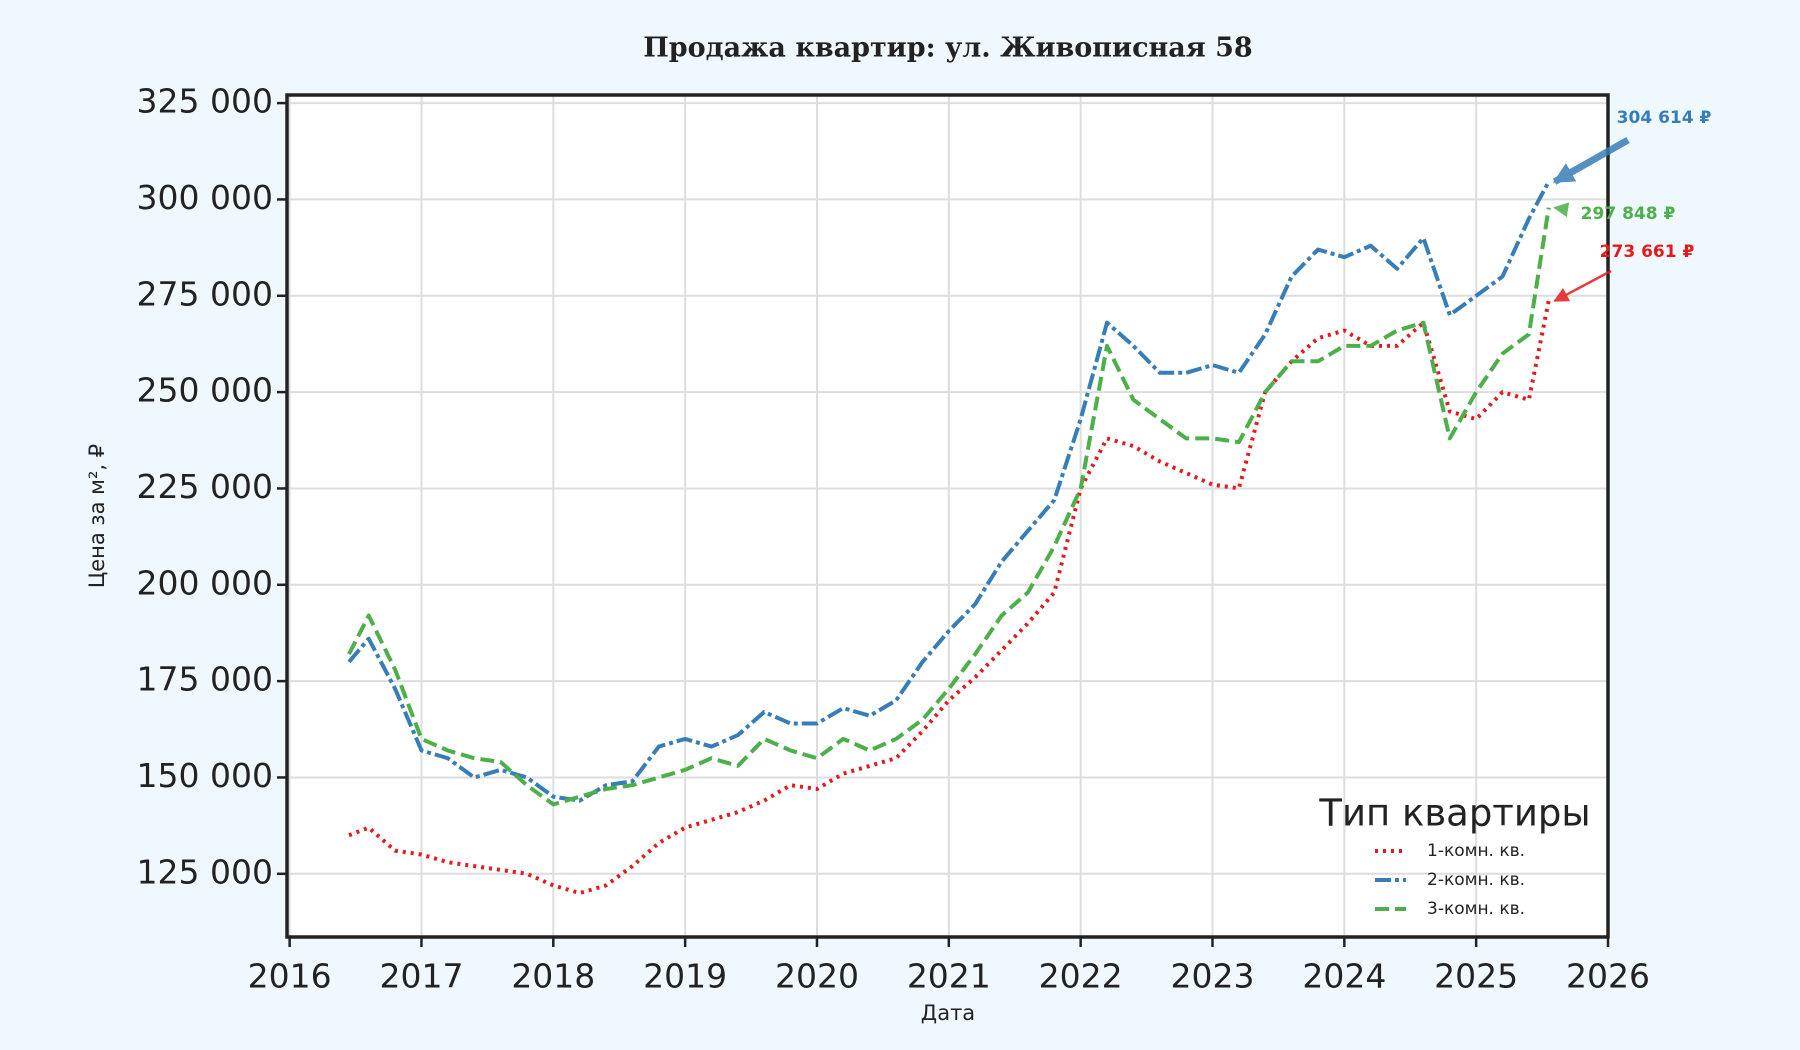 The width and height of the screenshot is (1800, 1050). What do you see at coordinates (1647, 252) in the screenshot?
I see `annotation-label: 273 661 ₽` at bounding box center [1647, 252].